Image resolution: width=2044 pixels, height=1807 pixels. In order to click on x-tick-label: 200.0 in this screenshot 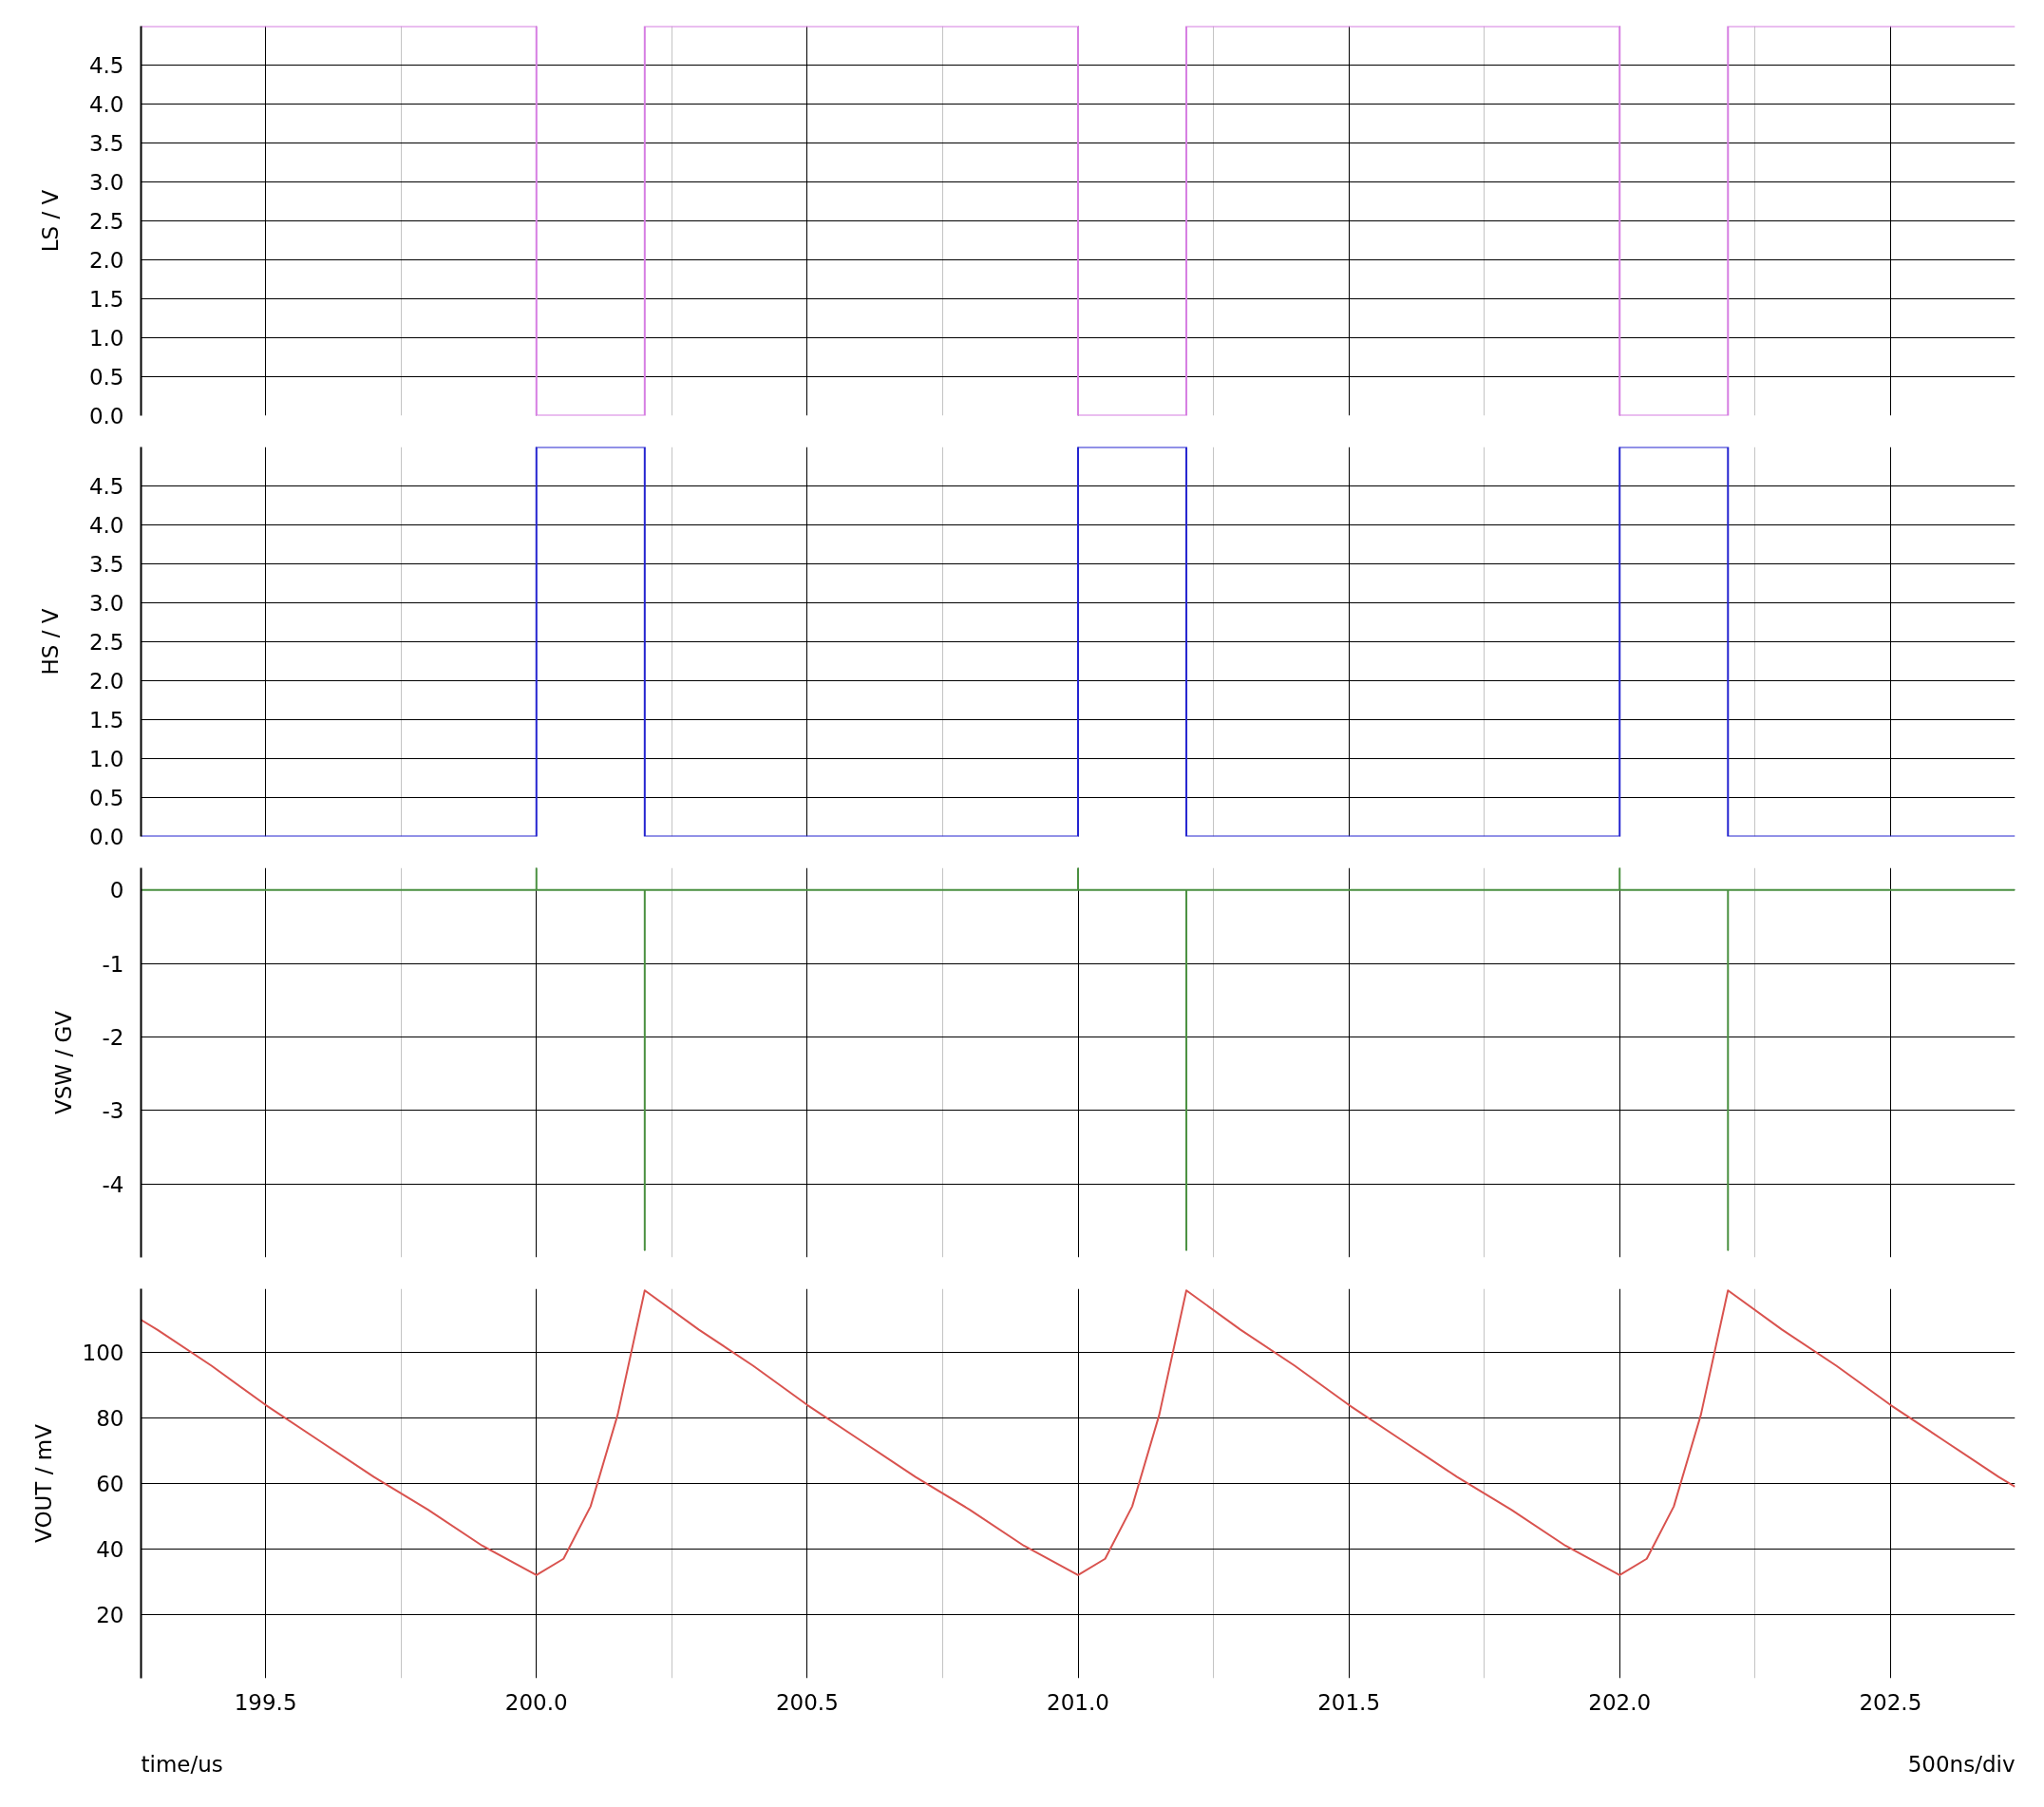, I will do `click(536, 1702)`.